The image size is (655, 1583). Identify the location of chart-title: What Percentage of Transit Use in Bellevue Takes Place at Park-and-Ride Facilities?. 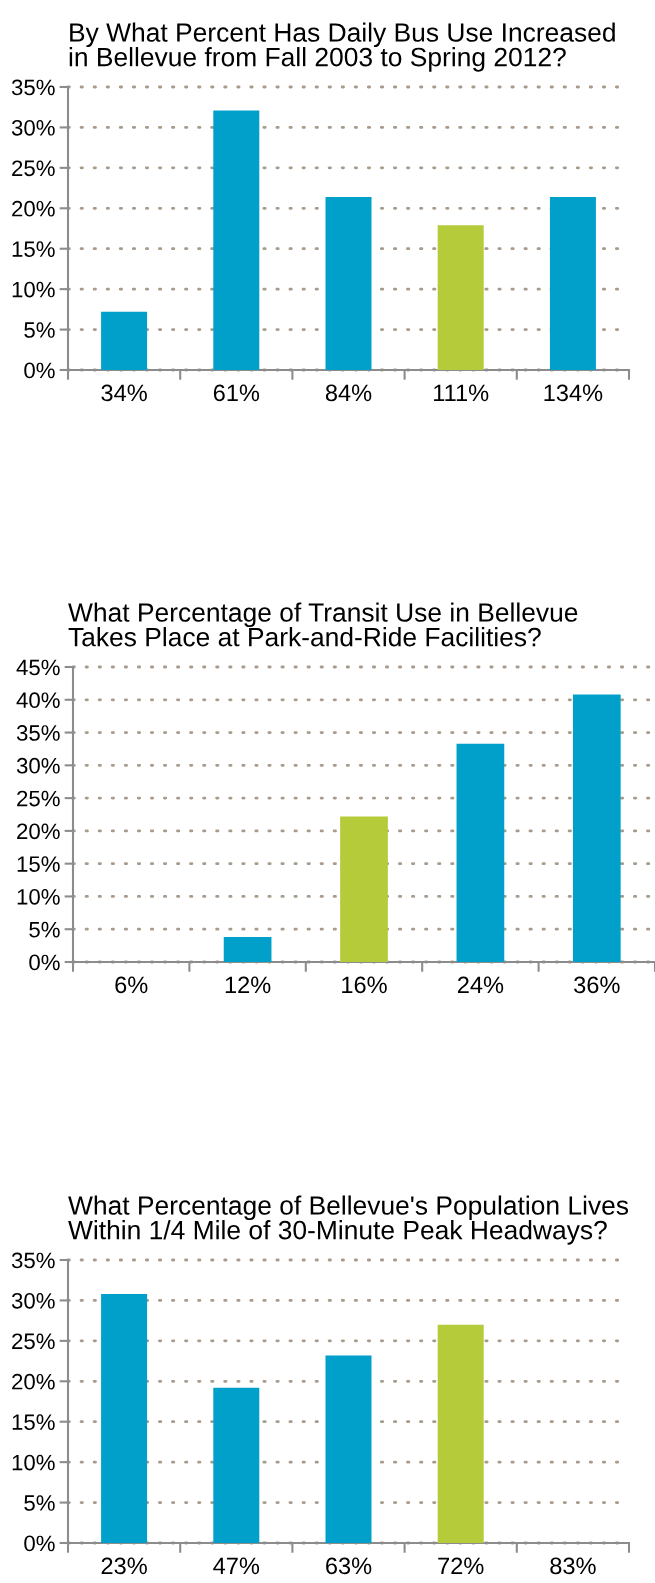
(323, 624).